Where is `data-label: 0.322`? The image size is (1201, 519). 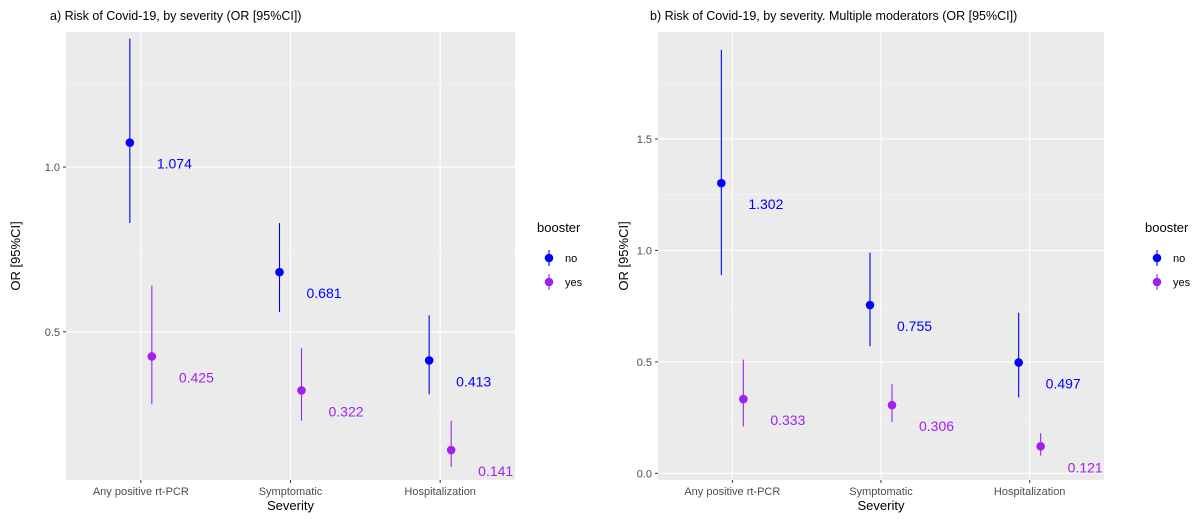 data-label: 0.322 is located at coordinates (346, 411).